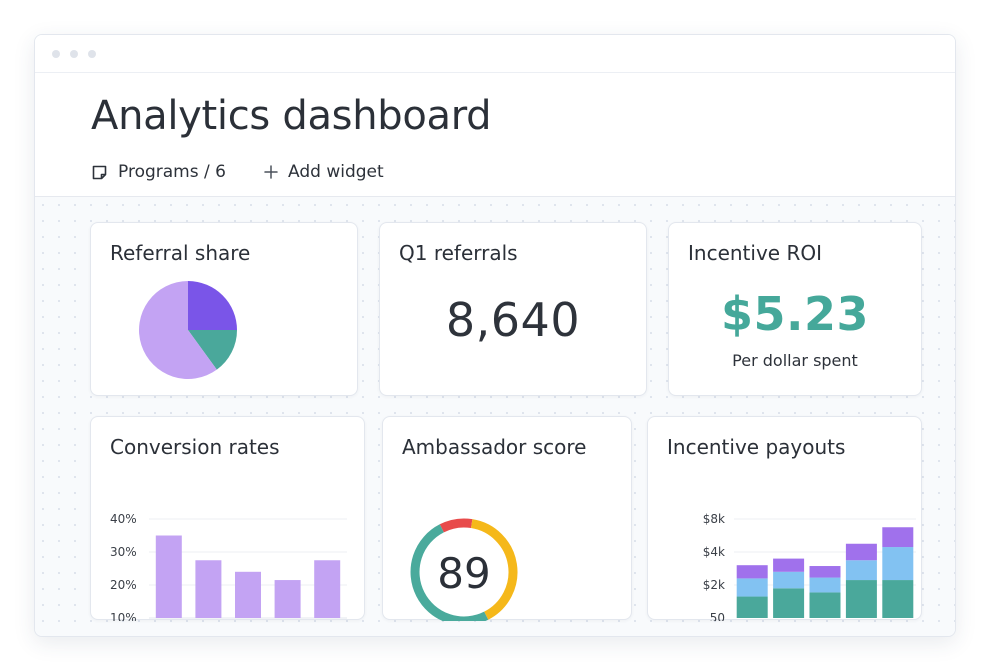  I want to click on q1-referrals-widget: Q1 referrals 8,640, so click(513, 309).